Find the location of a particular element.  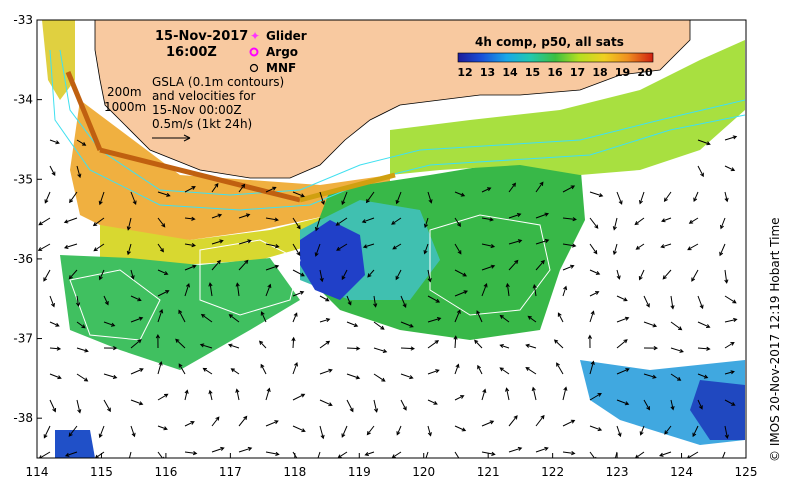

lon-tick-label: 117 is located at coordinates (230, 472).